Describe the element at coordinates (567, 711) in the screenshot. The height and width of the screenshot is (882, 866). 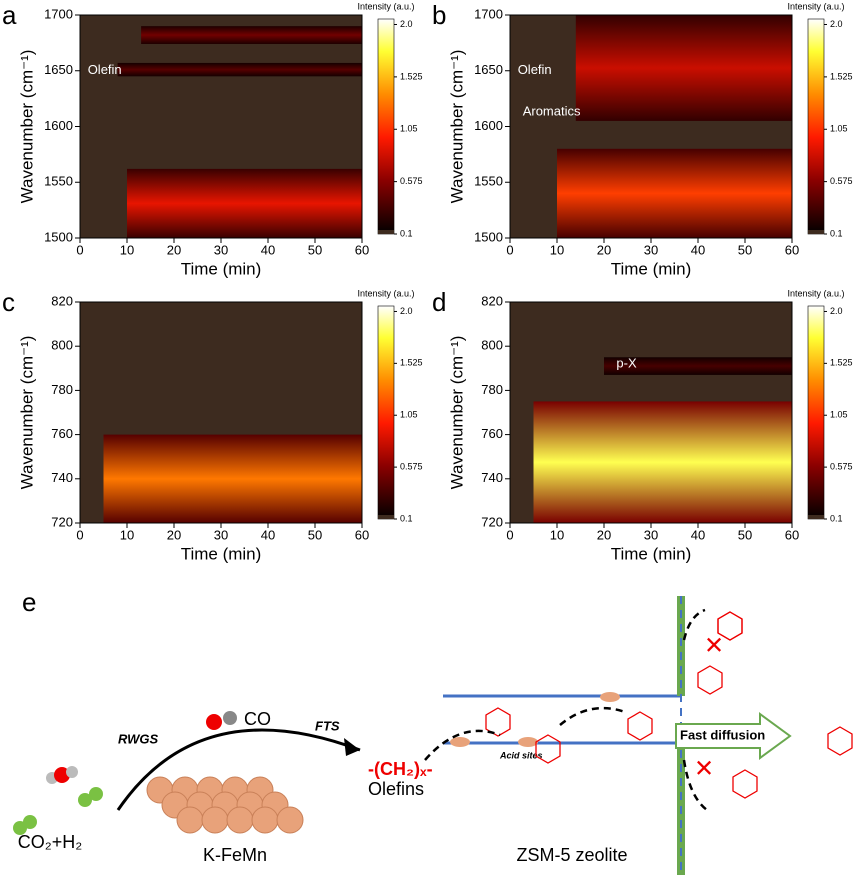
I see `diffusion-arrows` at that location.